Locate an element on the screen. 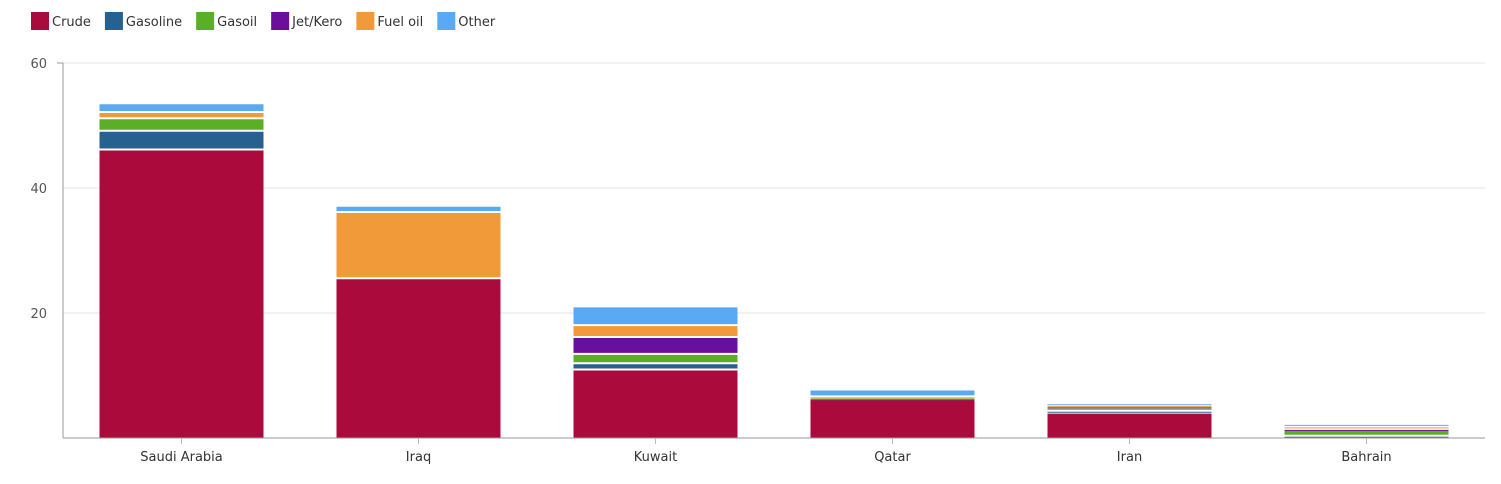 This screenshot has height=484, width=1501. y-tick-labels: 20 40 60 is located at coordinates (38, 189).